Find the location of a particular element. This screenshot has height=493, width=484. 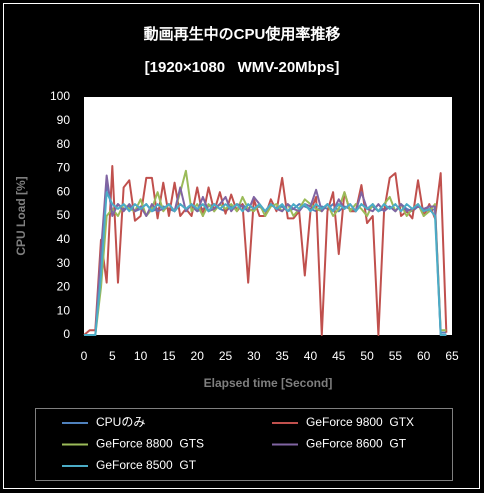

y-tick-label: 30 is located at coordinates (64, 263).